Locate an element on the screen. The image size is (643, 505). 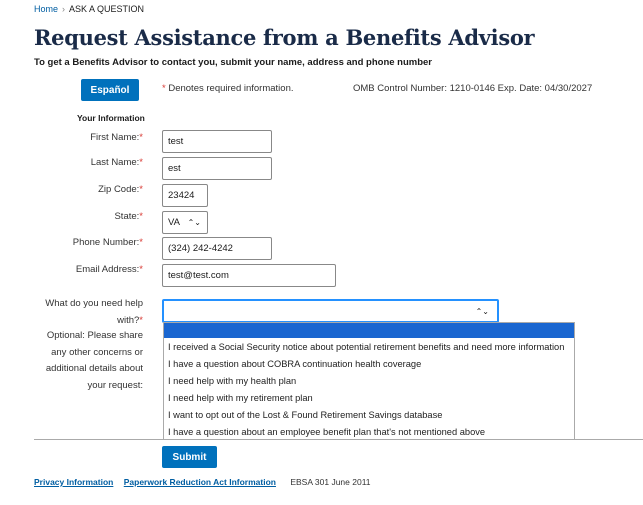
help-select: ⌃⌄ is located at coordinates (330, 311).